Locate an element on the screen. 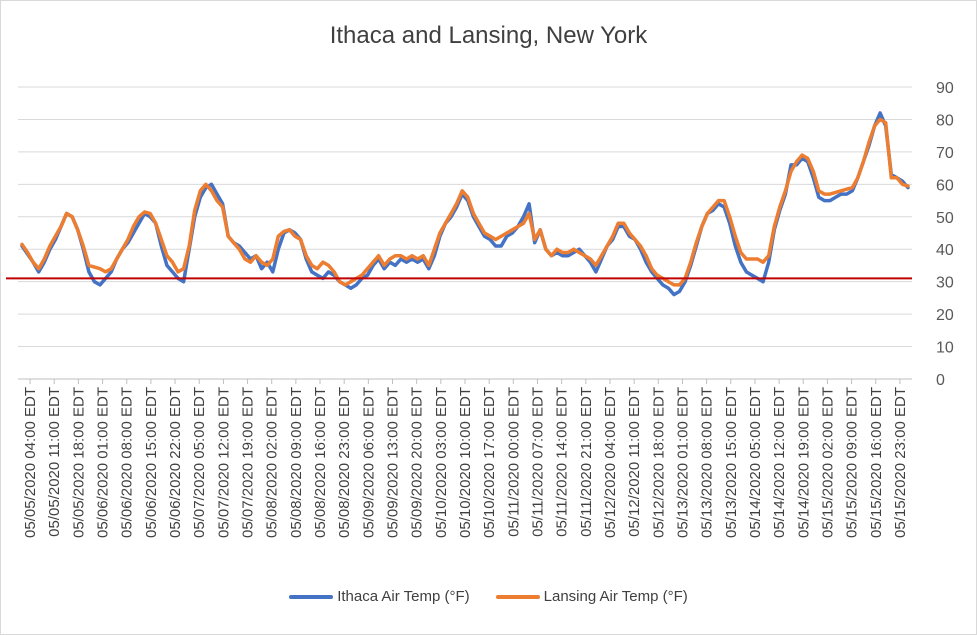 The width and height of the screenshot is (977, 635). x-tick-label: 05/06/2020 15:00 EDT is located at coordinates (151, 462).